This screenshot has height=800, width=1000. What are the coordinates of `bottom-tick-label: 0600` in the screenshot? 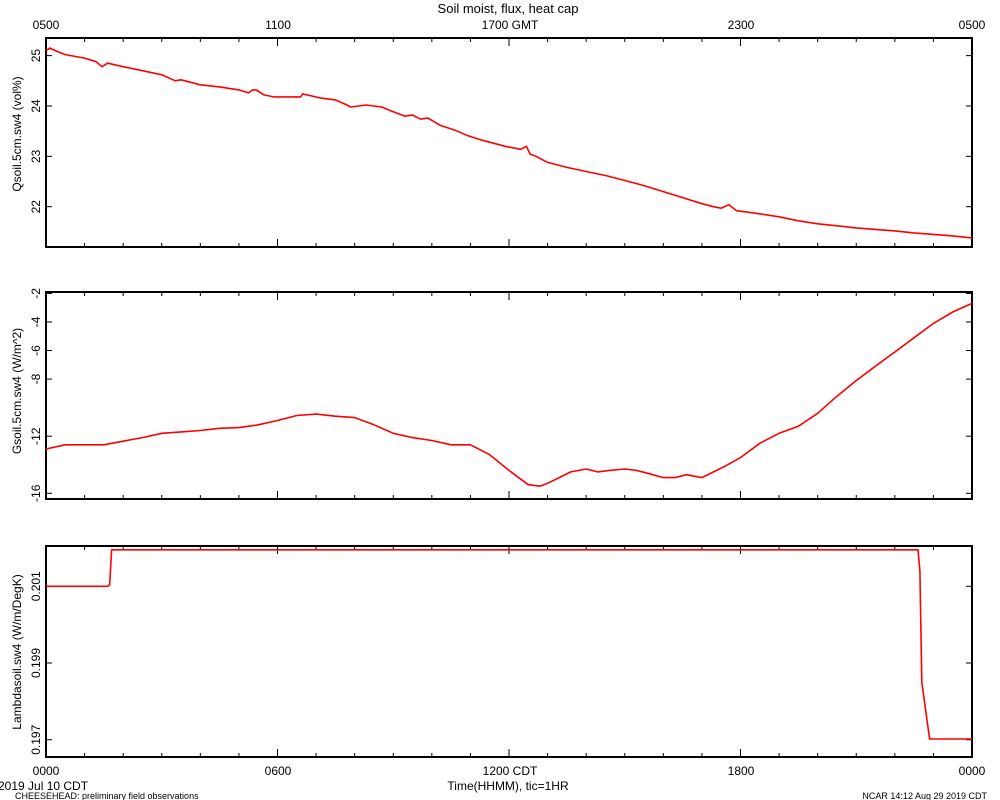 It's located at (278, 771).